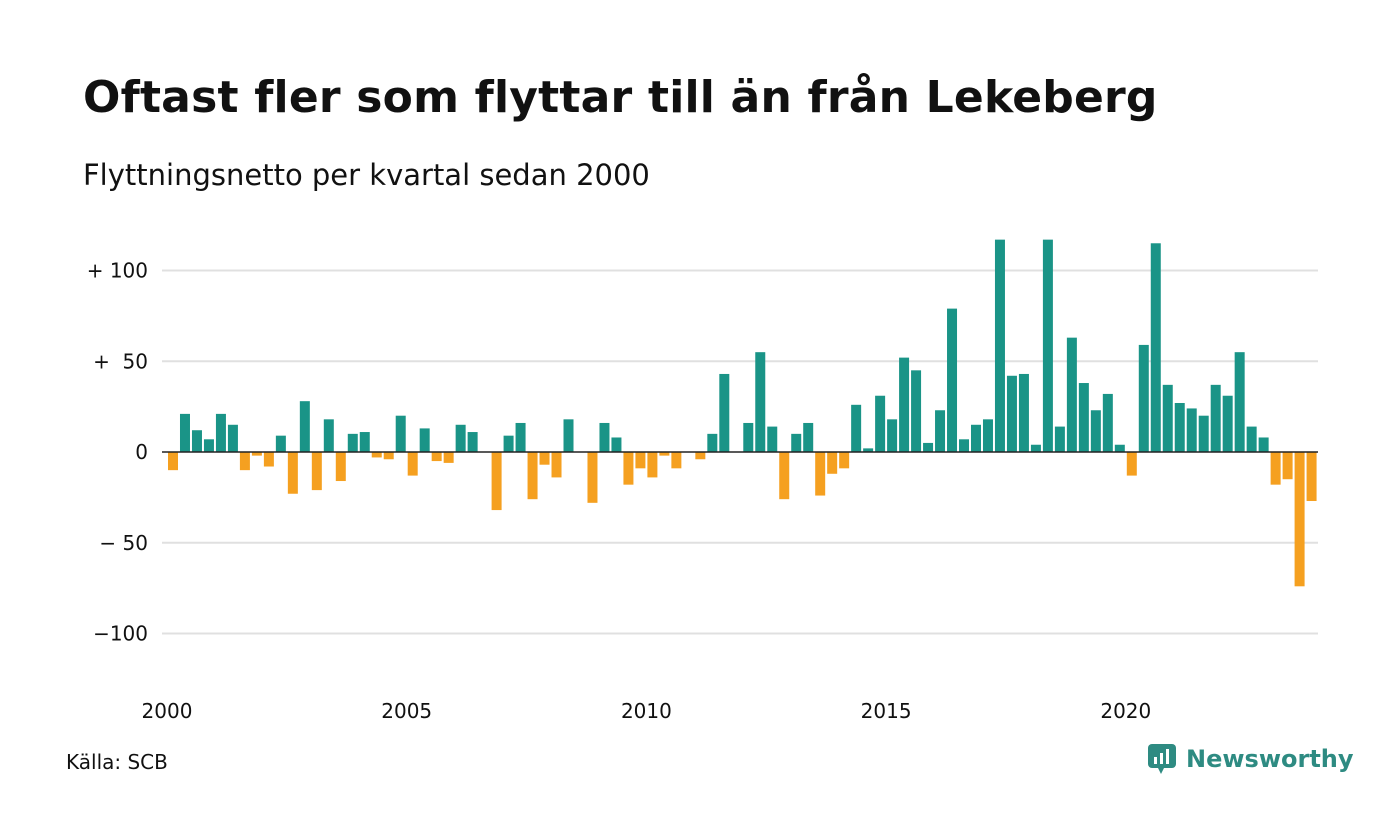 This screenshot has width=1400, height=840. I want to click on x-tick-label: 2020, so click(1125, 711).